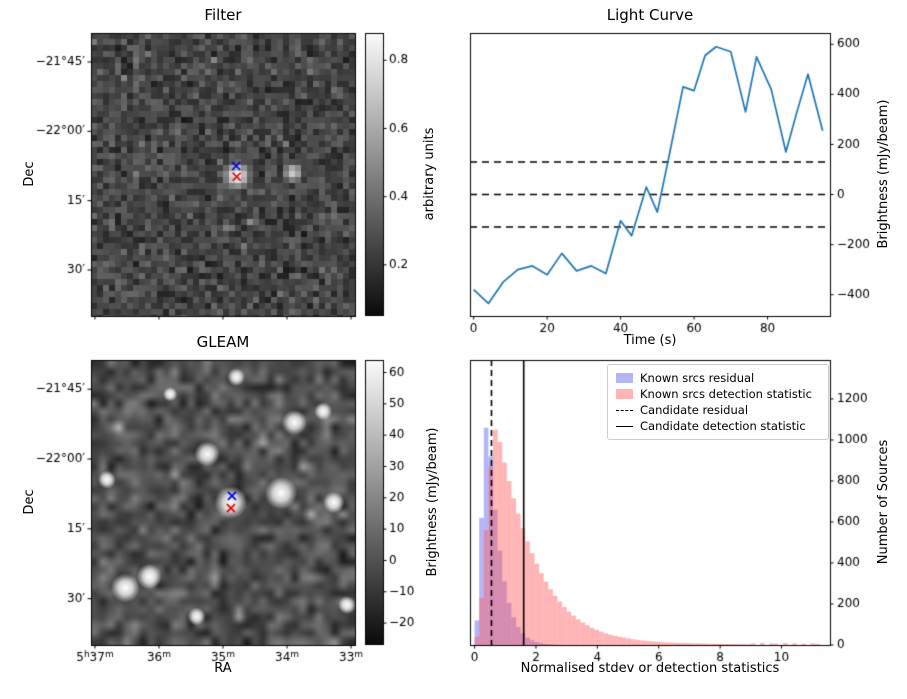  I want to click on legend-item-known-residual: Known srcs residual, so click(718, 378).